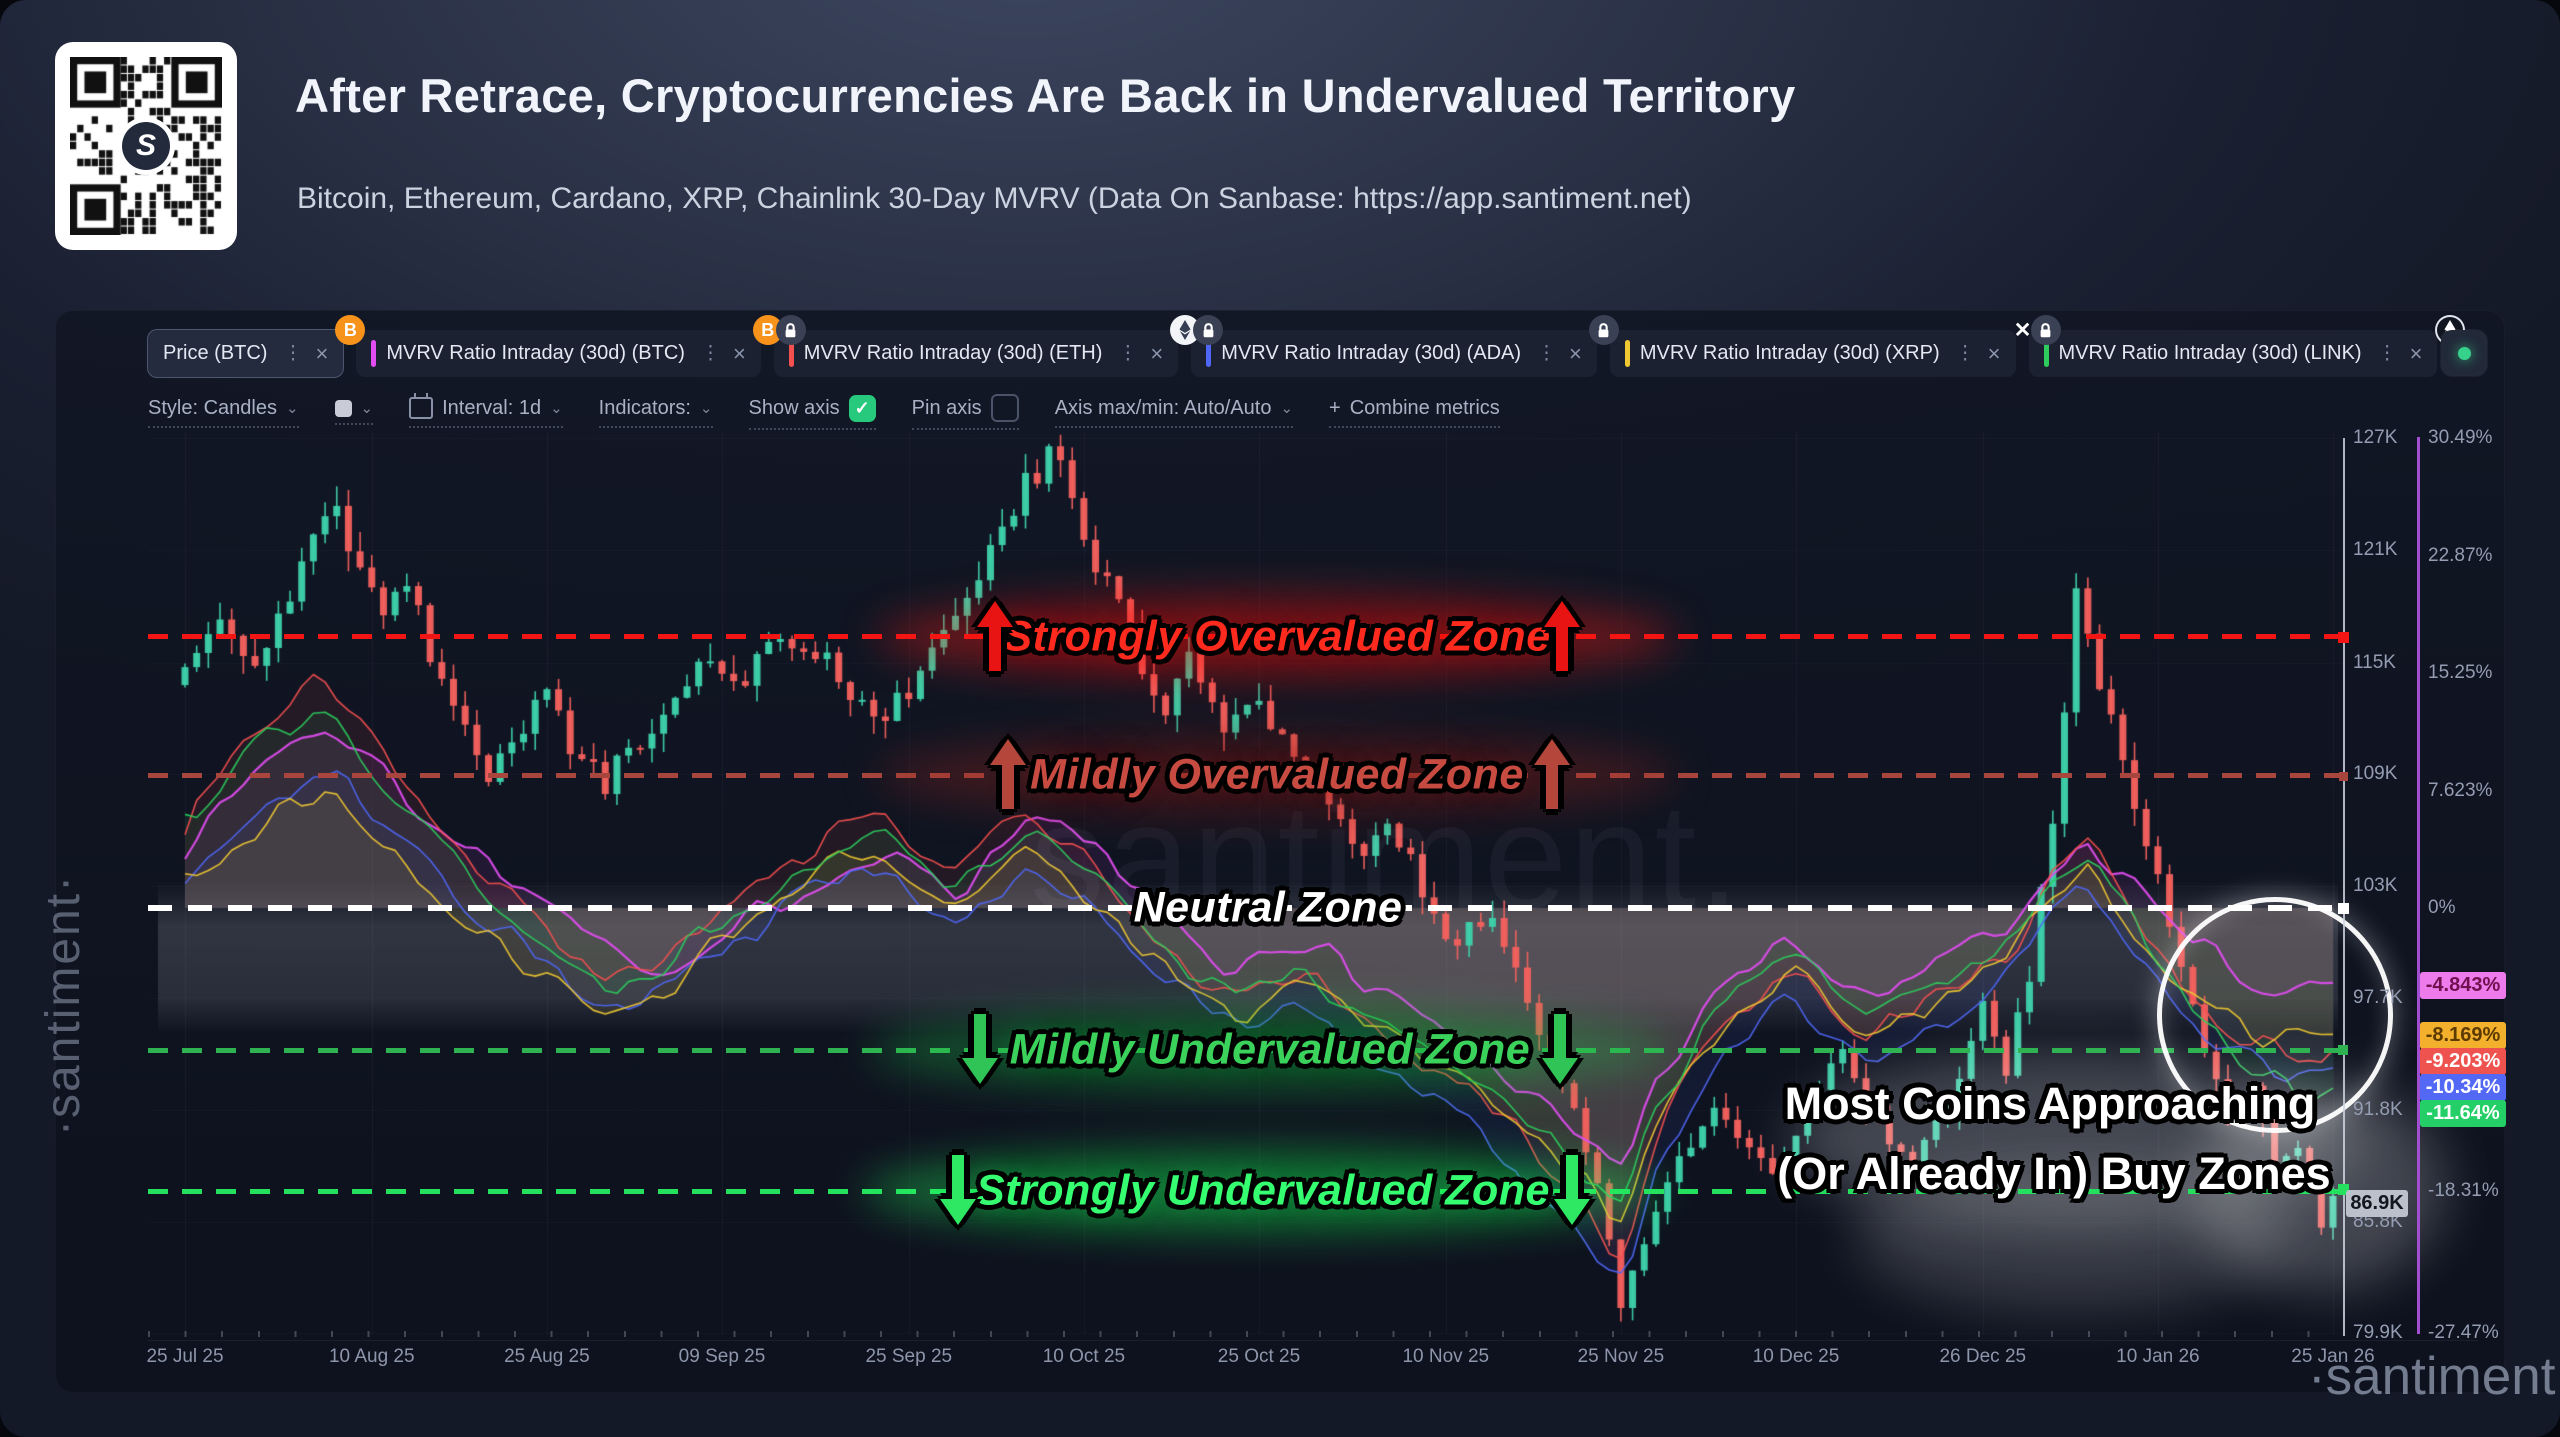 Image resolution: width=2560 pixels, height=1437 pixels. What do you see at coordinates (2378, 997) in the screenshot?
I see `price-axis-tick: 97.7K` at bounding box center [2378, 997].